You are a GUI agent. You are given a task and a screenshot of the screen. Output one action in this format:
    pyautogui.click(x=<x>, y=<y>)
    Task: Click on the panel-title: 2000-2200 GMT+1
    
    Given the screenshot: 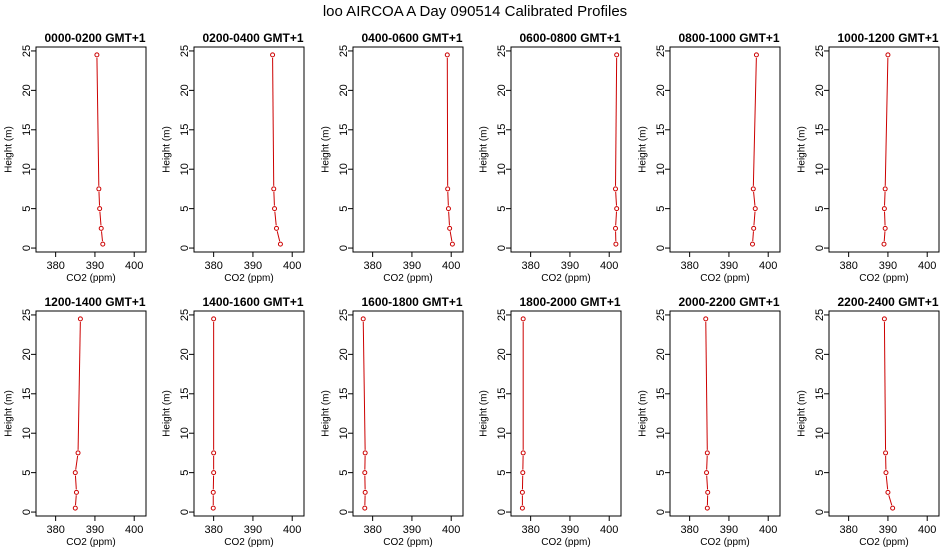 What is the action you would take?
    pyautogui.click(x=728, y=302)
    